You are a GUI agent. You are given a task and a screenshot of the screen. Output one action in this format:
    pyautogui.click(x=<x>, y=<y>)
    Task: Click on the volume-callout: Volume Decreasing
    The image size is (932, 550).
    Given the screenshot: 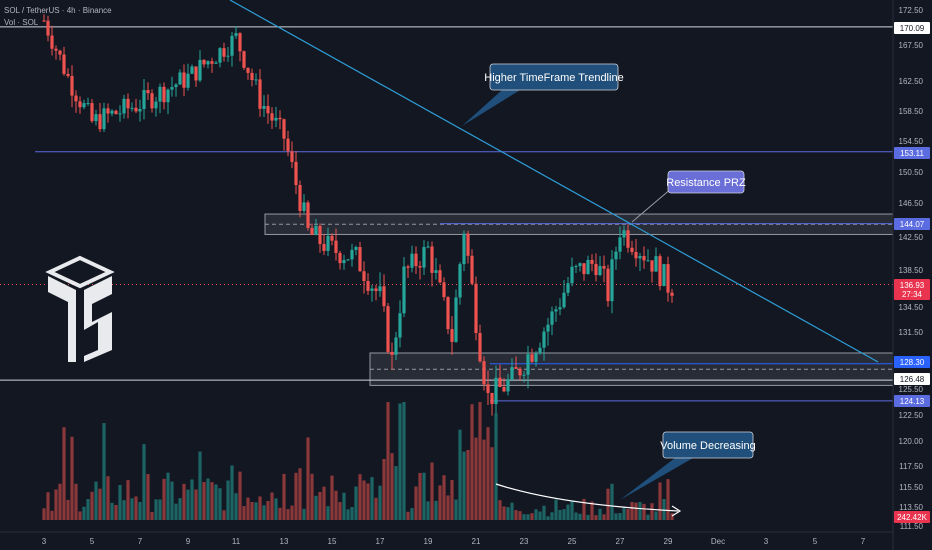 What is the action you would take?
    pyautogui.click(x=688, y=465)
    